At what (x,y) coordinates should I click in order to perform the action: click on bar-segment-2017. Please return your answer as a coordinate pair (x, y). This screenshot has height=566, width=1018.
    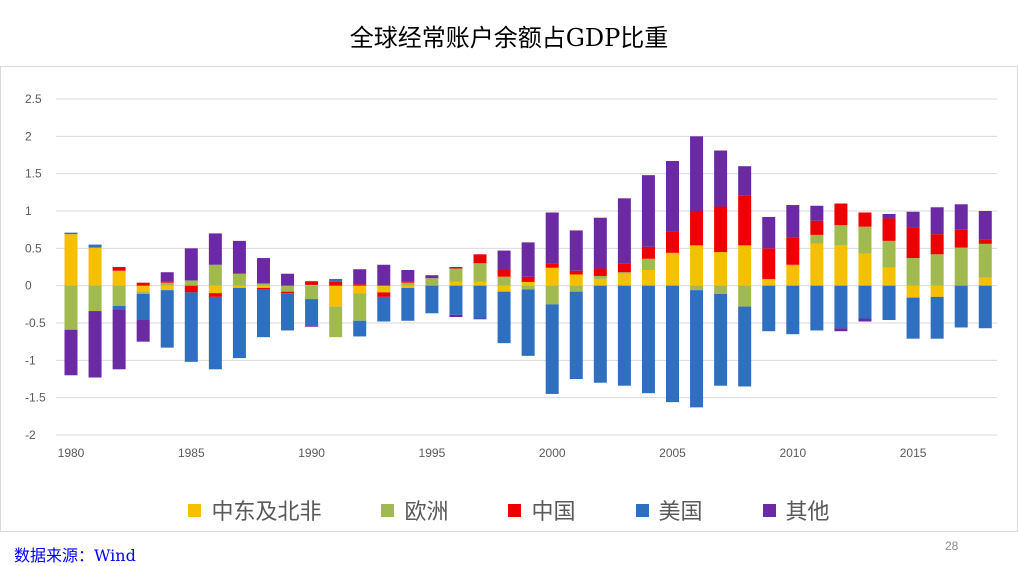
    Looking at the image, I should click on (961, 238).